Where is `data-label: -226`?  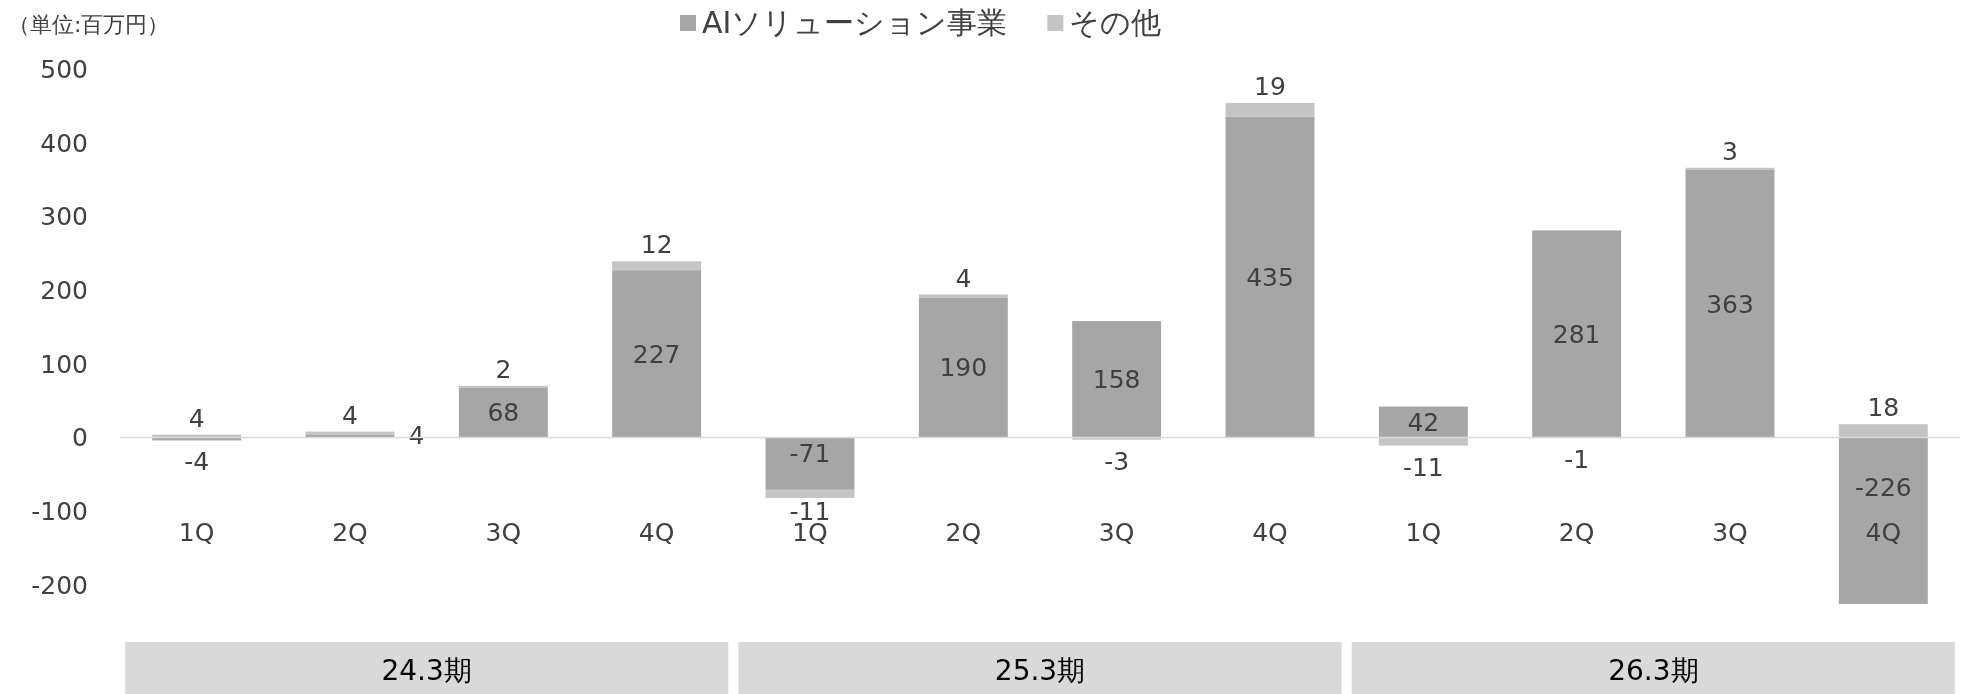 data-label: -226 is located at coordinates (1883, 488).